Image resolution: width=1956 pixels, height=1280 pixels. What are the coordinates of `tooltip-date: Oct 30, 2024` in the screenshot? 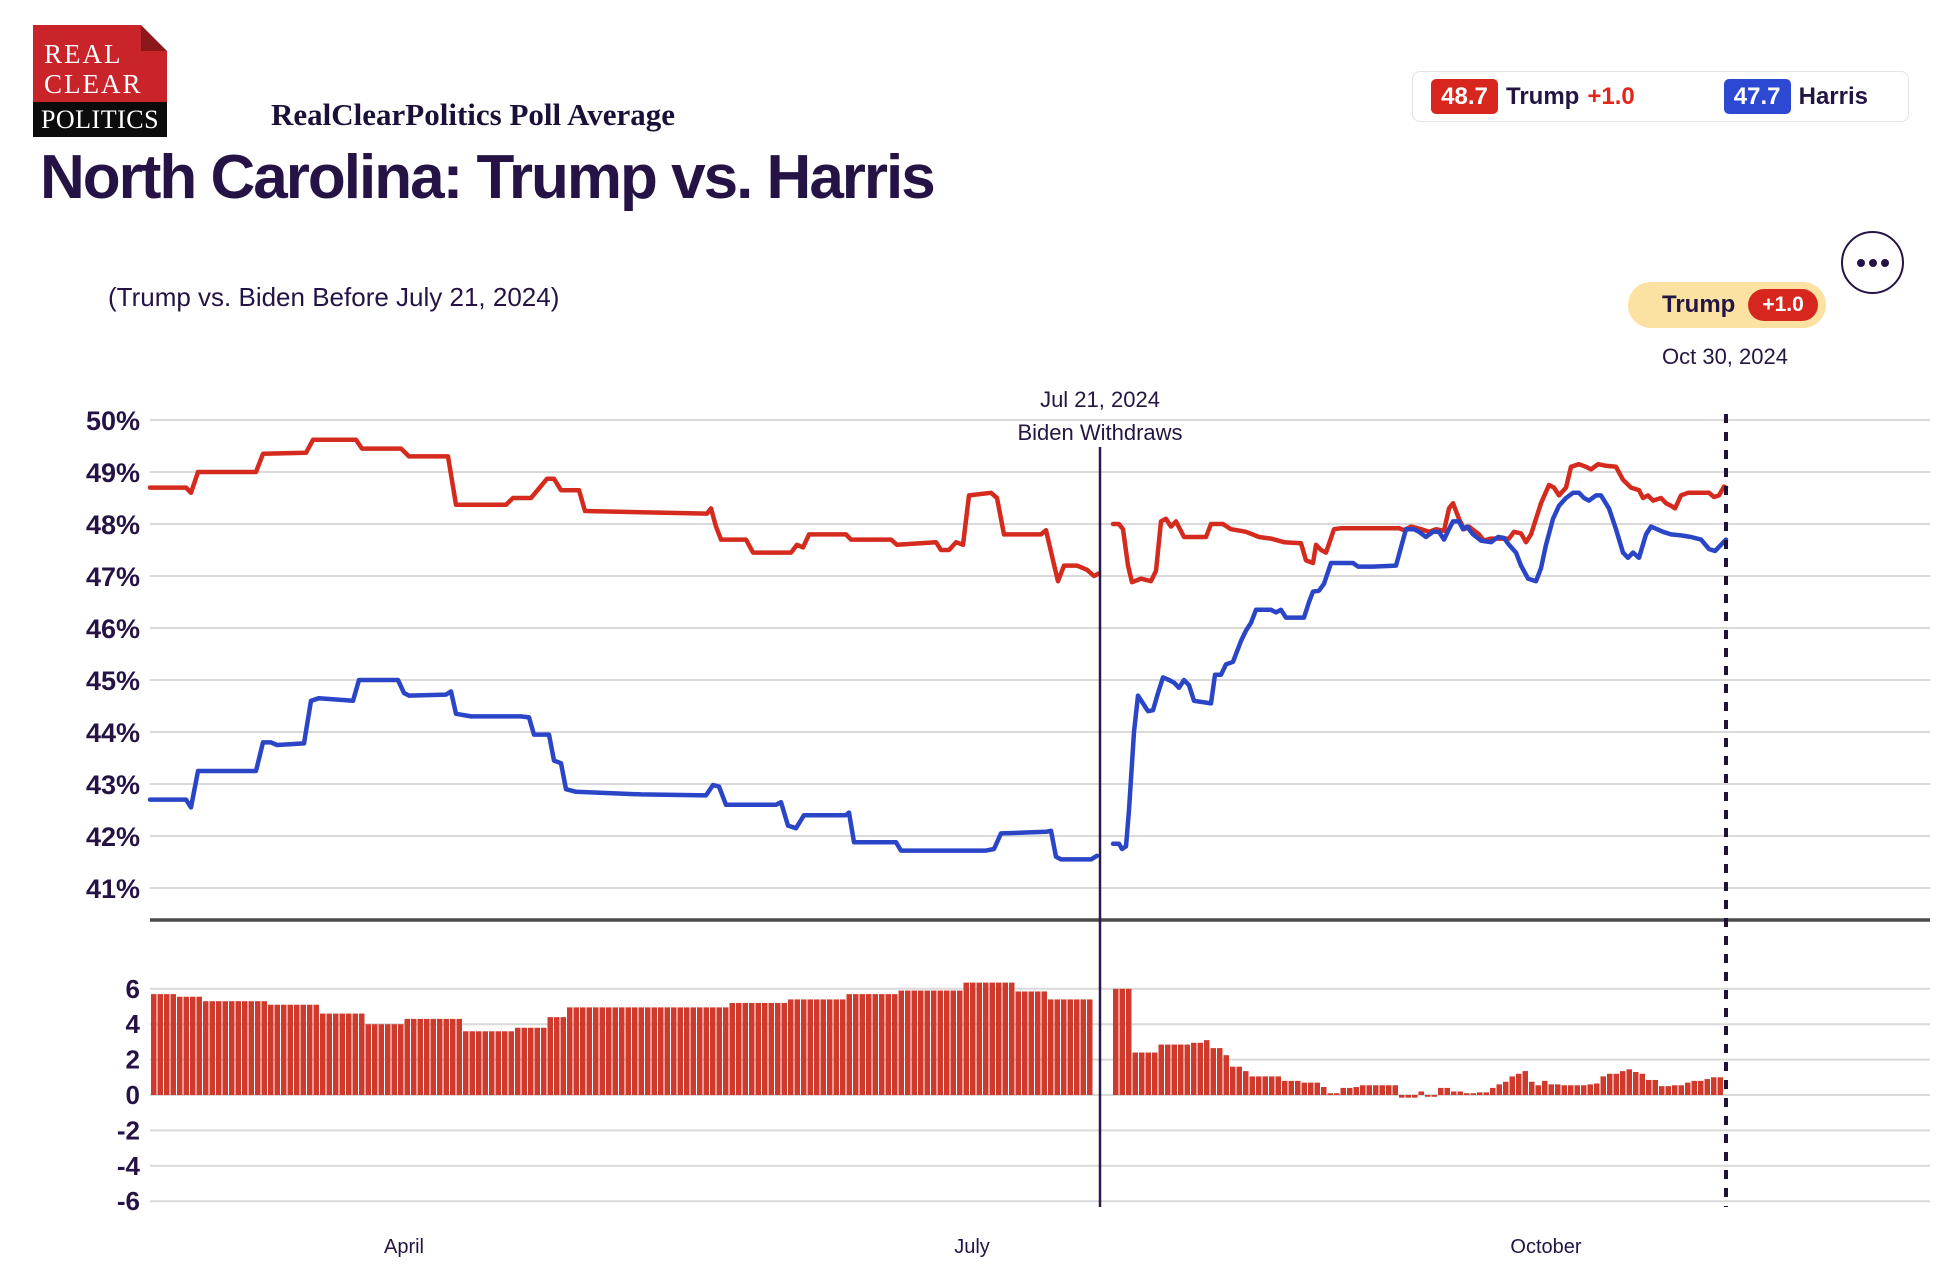 It's located at (1725, 356).